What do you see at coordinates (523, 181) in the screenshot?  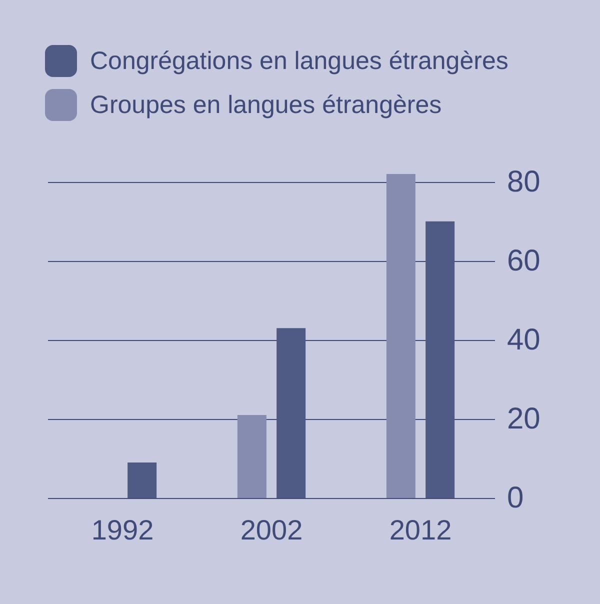 I see `y-tick-label: 80` at bounding box center [523, 181].